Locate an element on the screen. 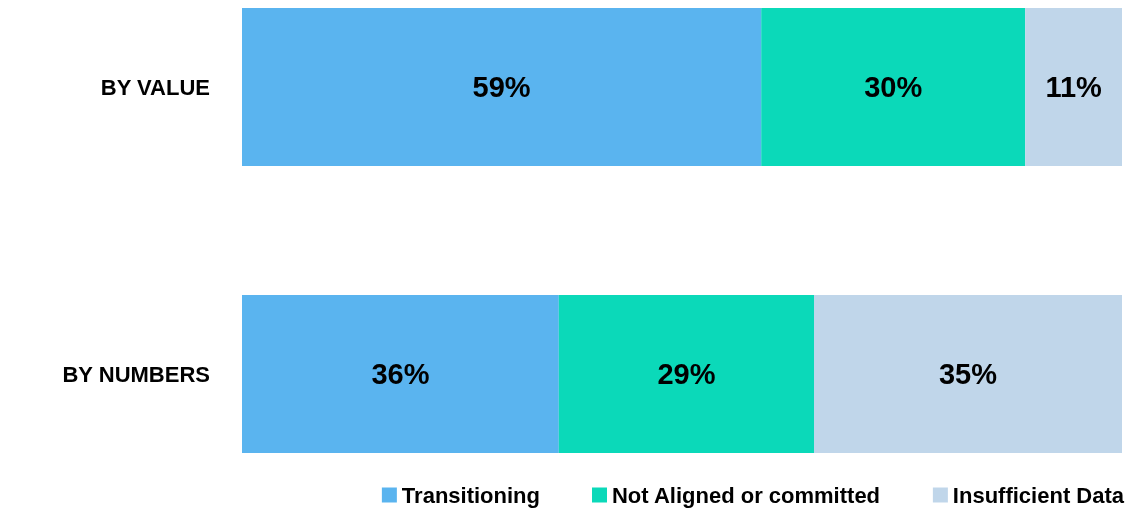  data-label: 35% is located at coordinates (968, 374).